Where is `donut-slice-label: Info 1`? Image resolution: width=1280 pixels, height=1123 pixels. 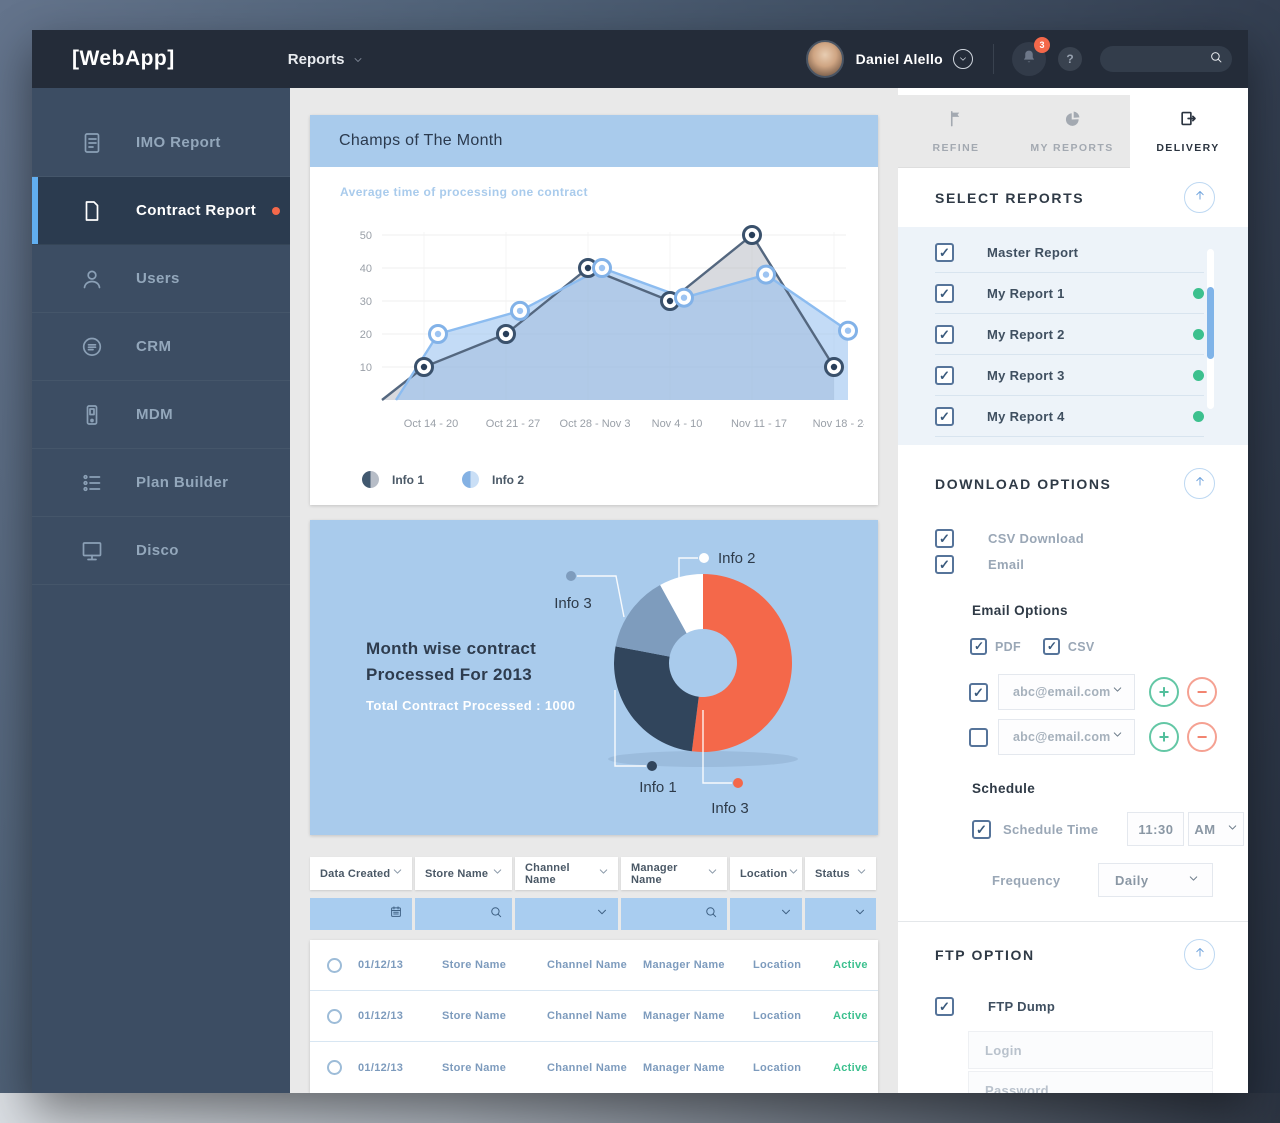
donut-slice-label: Info 1 is located at coordinates (658, 787).